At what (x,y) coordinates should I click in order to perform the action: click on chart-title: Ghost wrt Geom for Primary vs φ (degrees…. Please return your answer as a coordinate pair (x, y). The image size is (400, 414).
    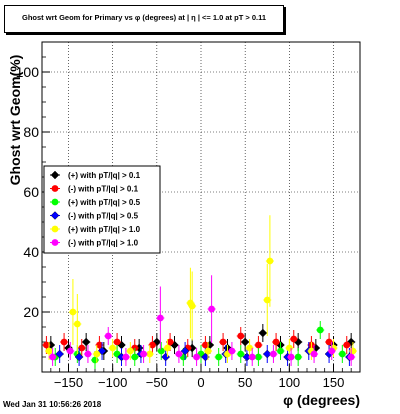
    Looking at the image, I should click on (144, 17).